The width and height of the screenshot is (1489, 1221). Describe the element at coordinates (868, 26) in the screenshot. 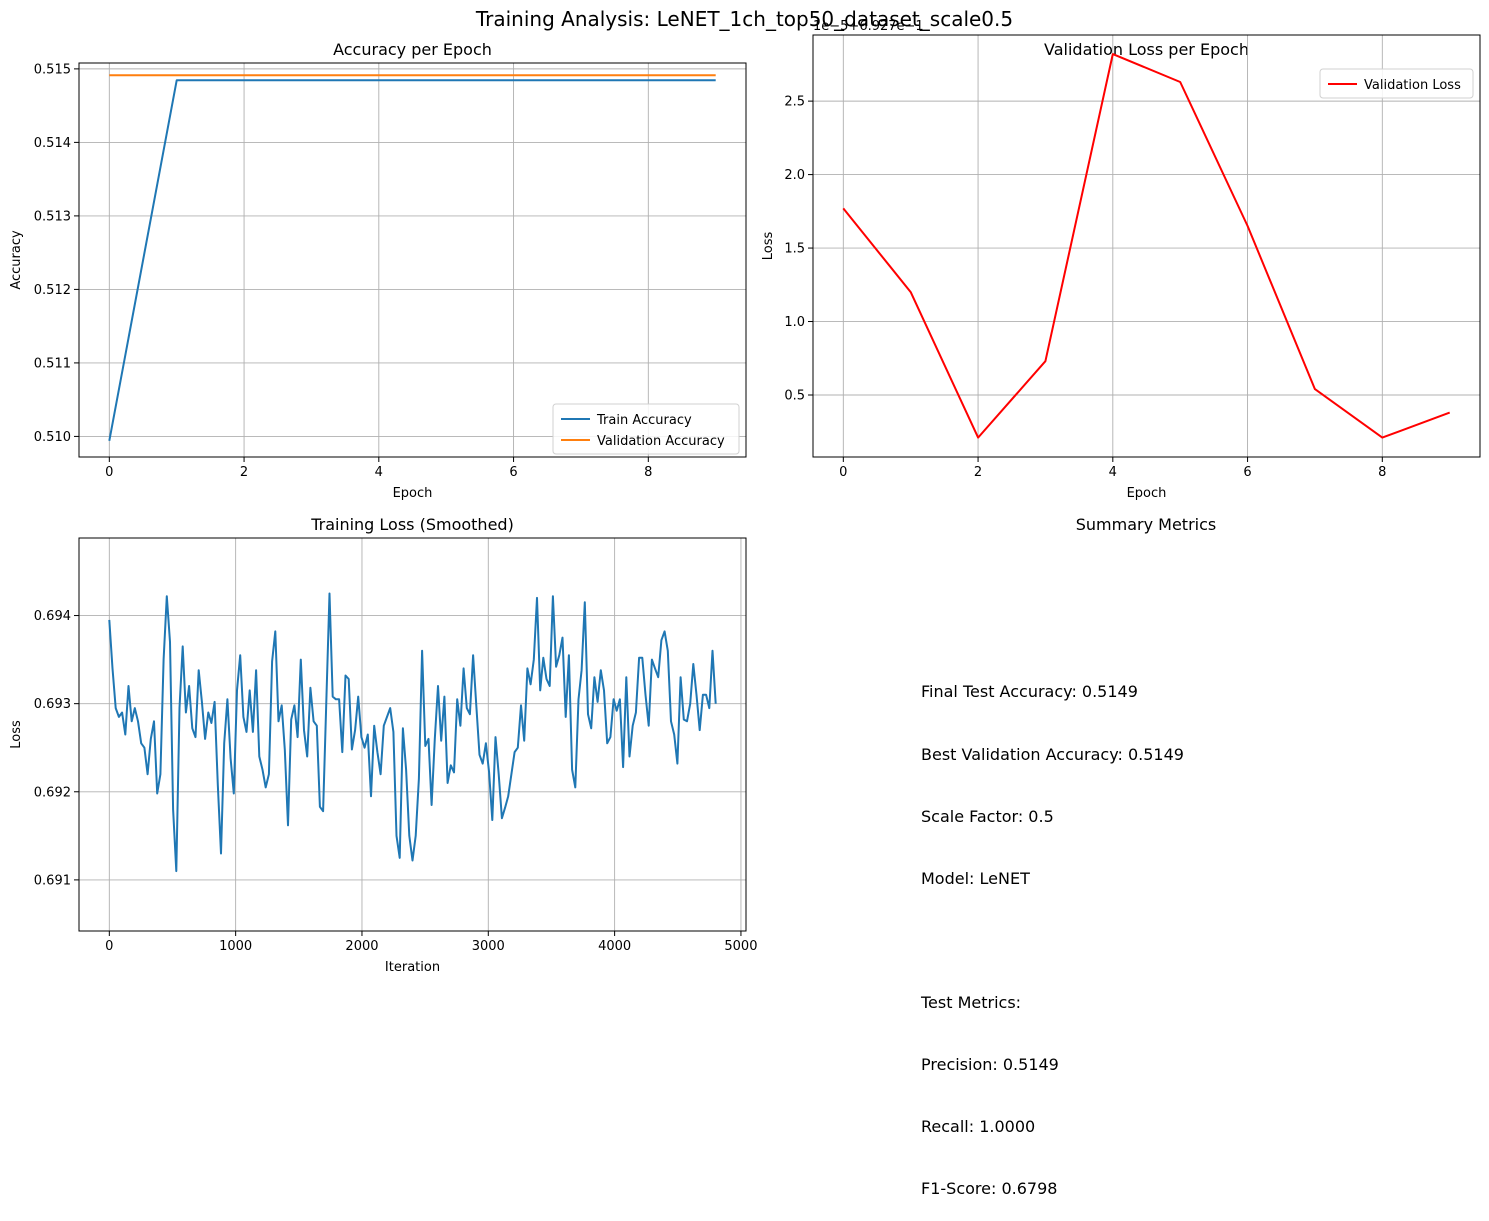

I see `y-offset-label: 1e−5+6.927e−1` at that location.